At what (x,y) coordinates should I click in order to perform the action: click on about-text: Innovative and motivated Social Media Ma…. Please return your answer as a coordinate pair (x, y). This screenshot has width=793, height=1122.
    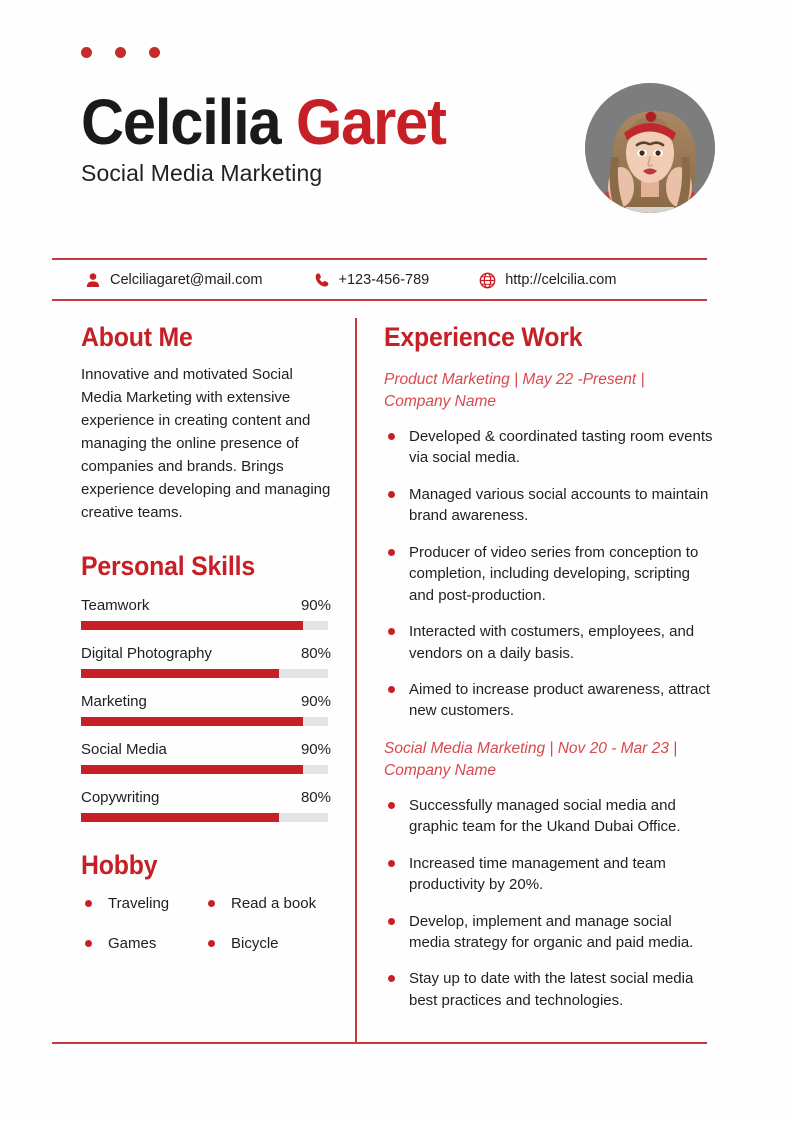
    Looking at the image, I should click on (206, 443).